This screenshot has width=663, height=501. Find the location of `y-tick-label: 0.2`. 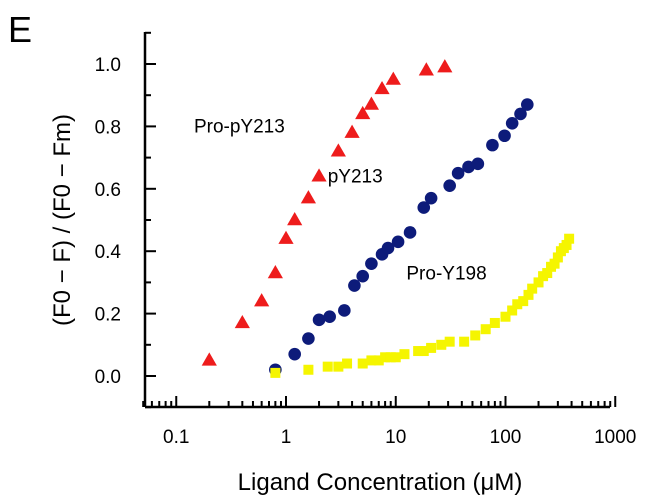

y-tick-label: 0.2 is located at coordinates (108, 315).